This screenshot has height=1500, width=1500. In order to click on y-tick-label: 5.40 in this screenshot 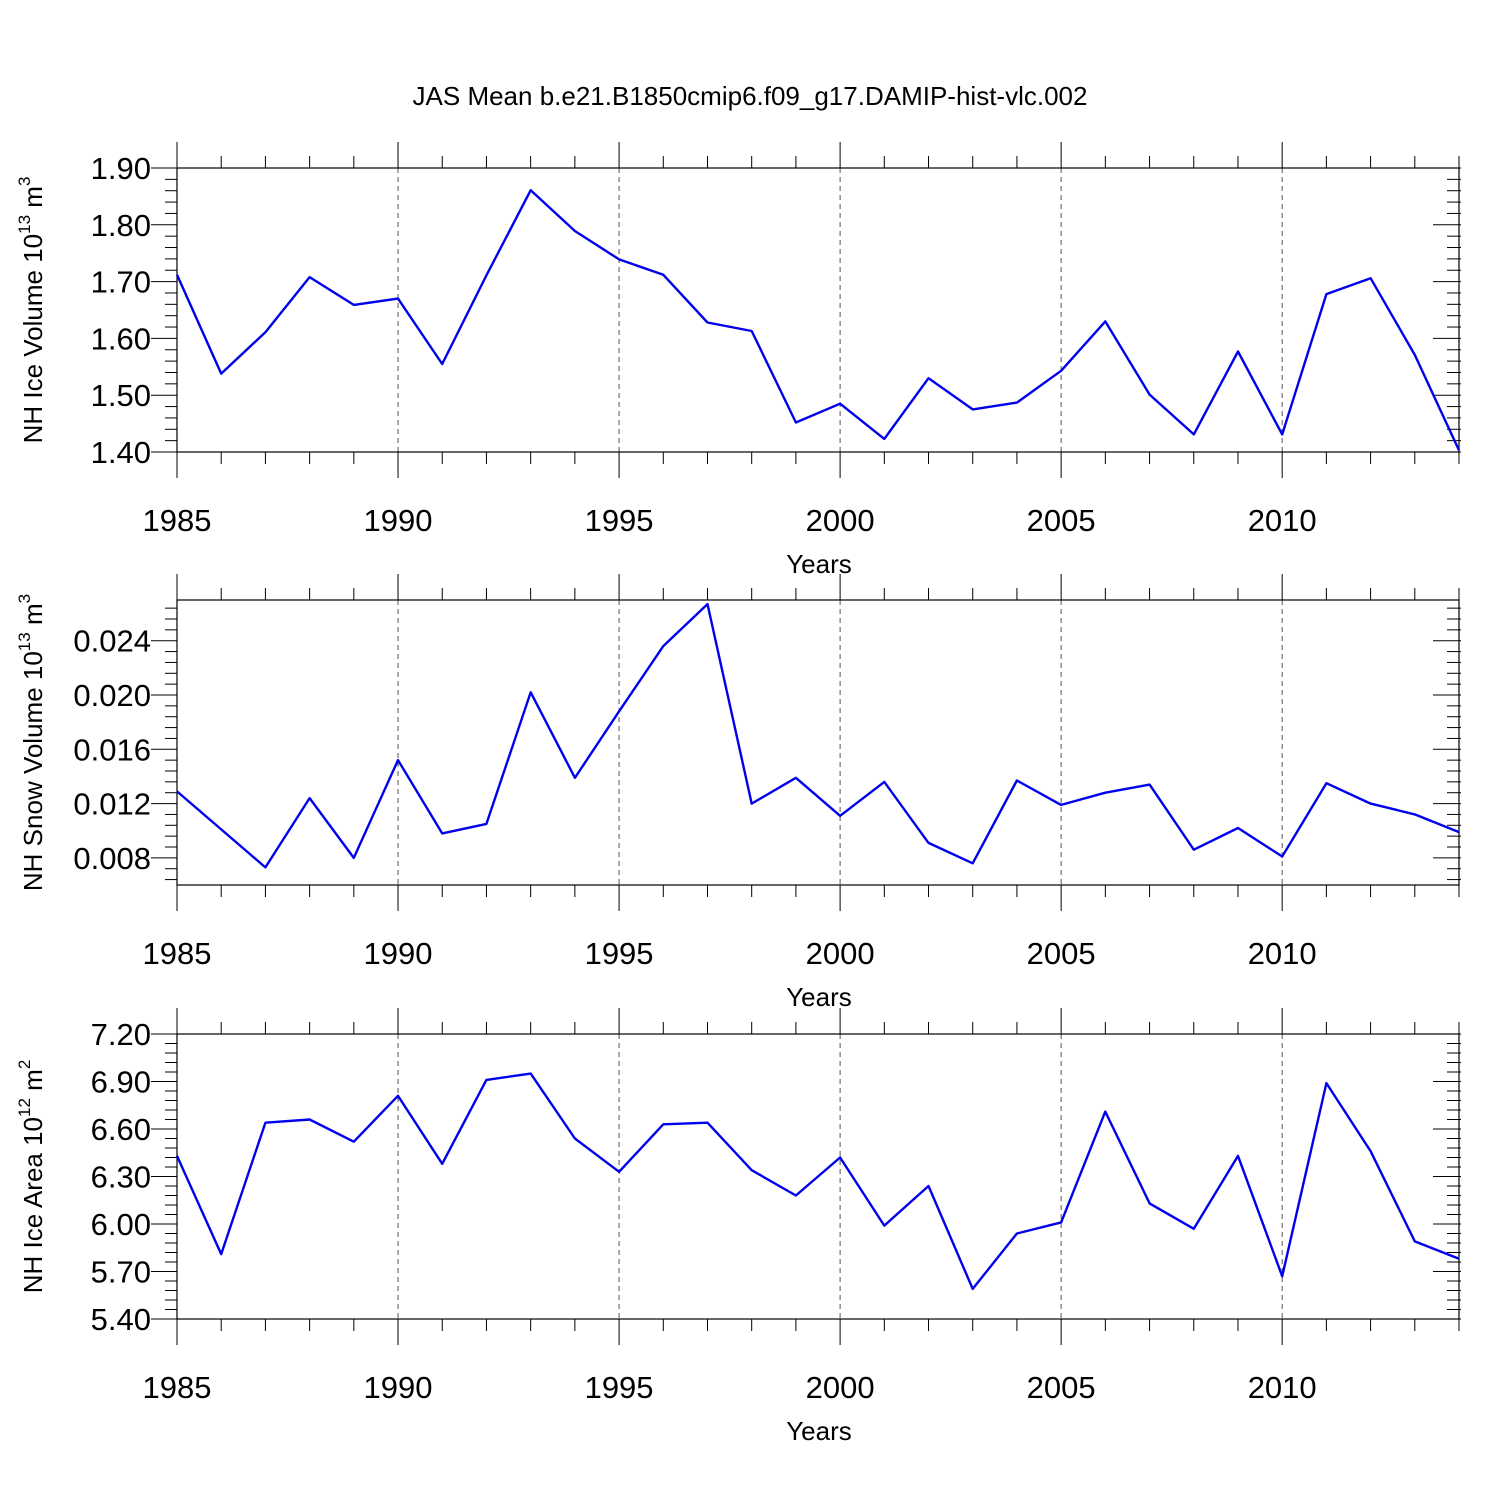, I will do `click(121, 1319)`.